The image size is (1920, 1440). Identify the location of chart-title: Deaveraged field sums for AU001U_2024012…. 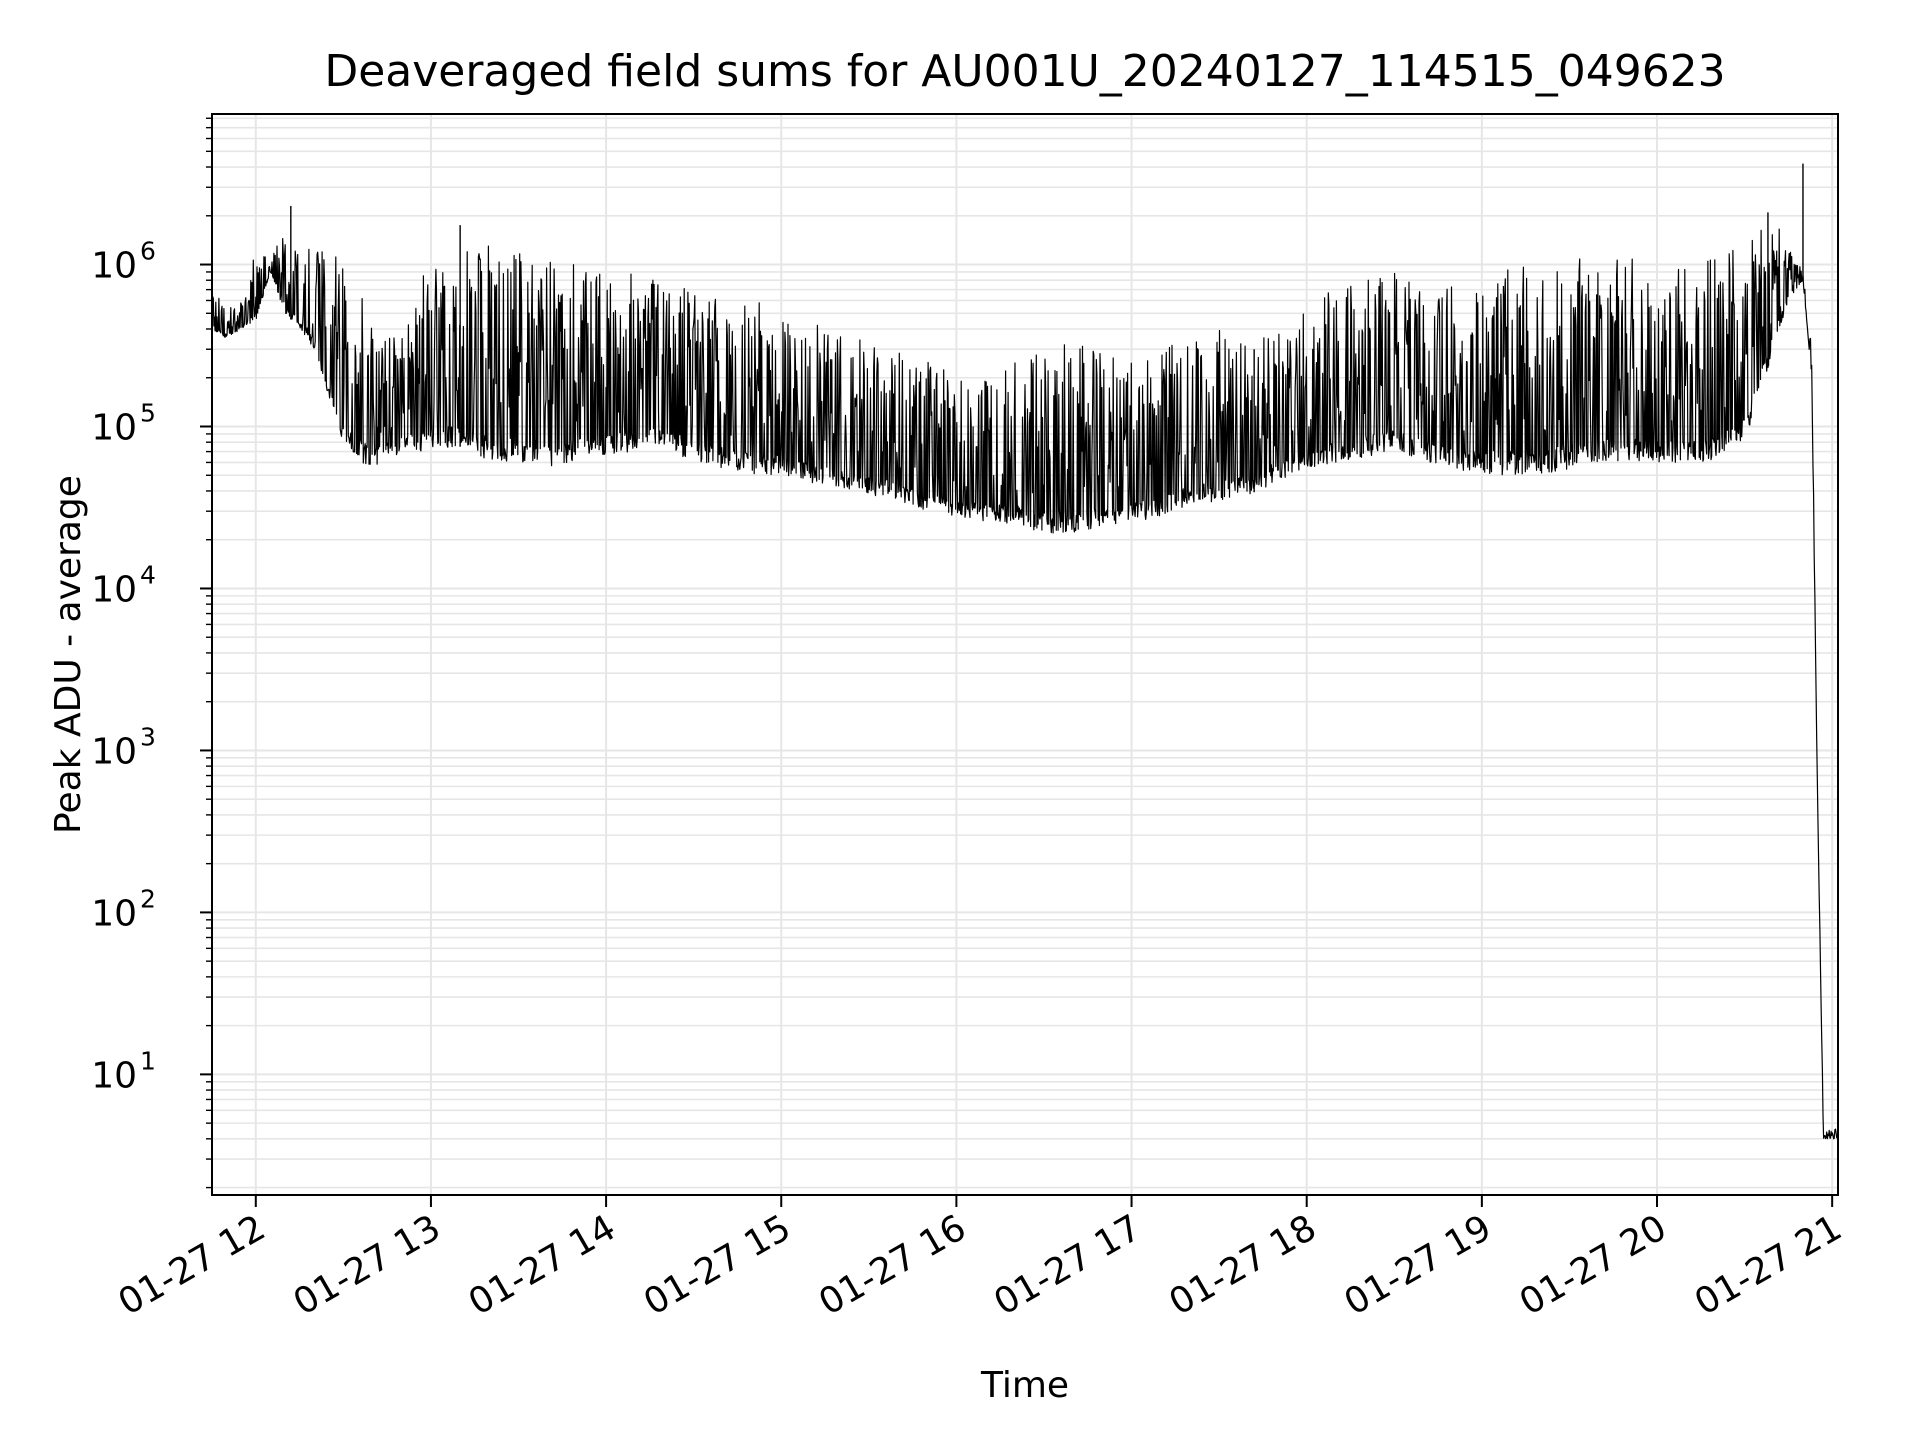
(1024, 71).